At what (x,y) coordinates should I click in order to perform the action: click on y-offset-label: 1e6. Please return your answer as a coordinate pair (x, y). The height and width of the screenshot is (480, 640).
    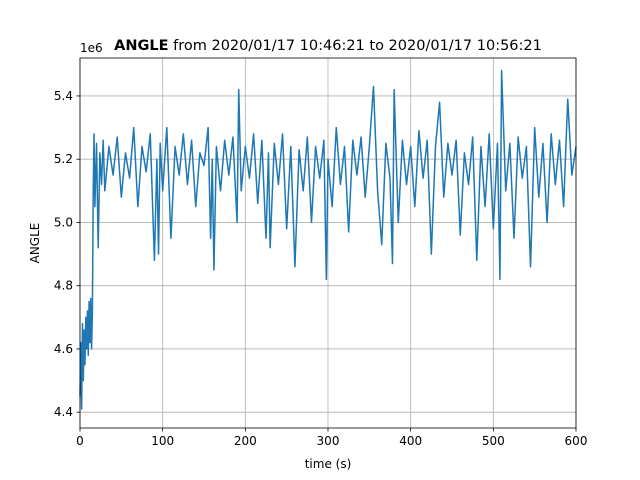
    Looking at the image, I should click on (91, 48).